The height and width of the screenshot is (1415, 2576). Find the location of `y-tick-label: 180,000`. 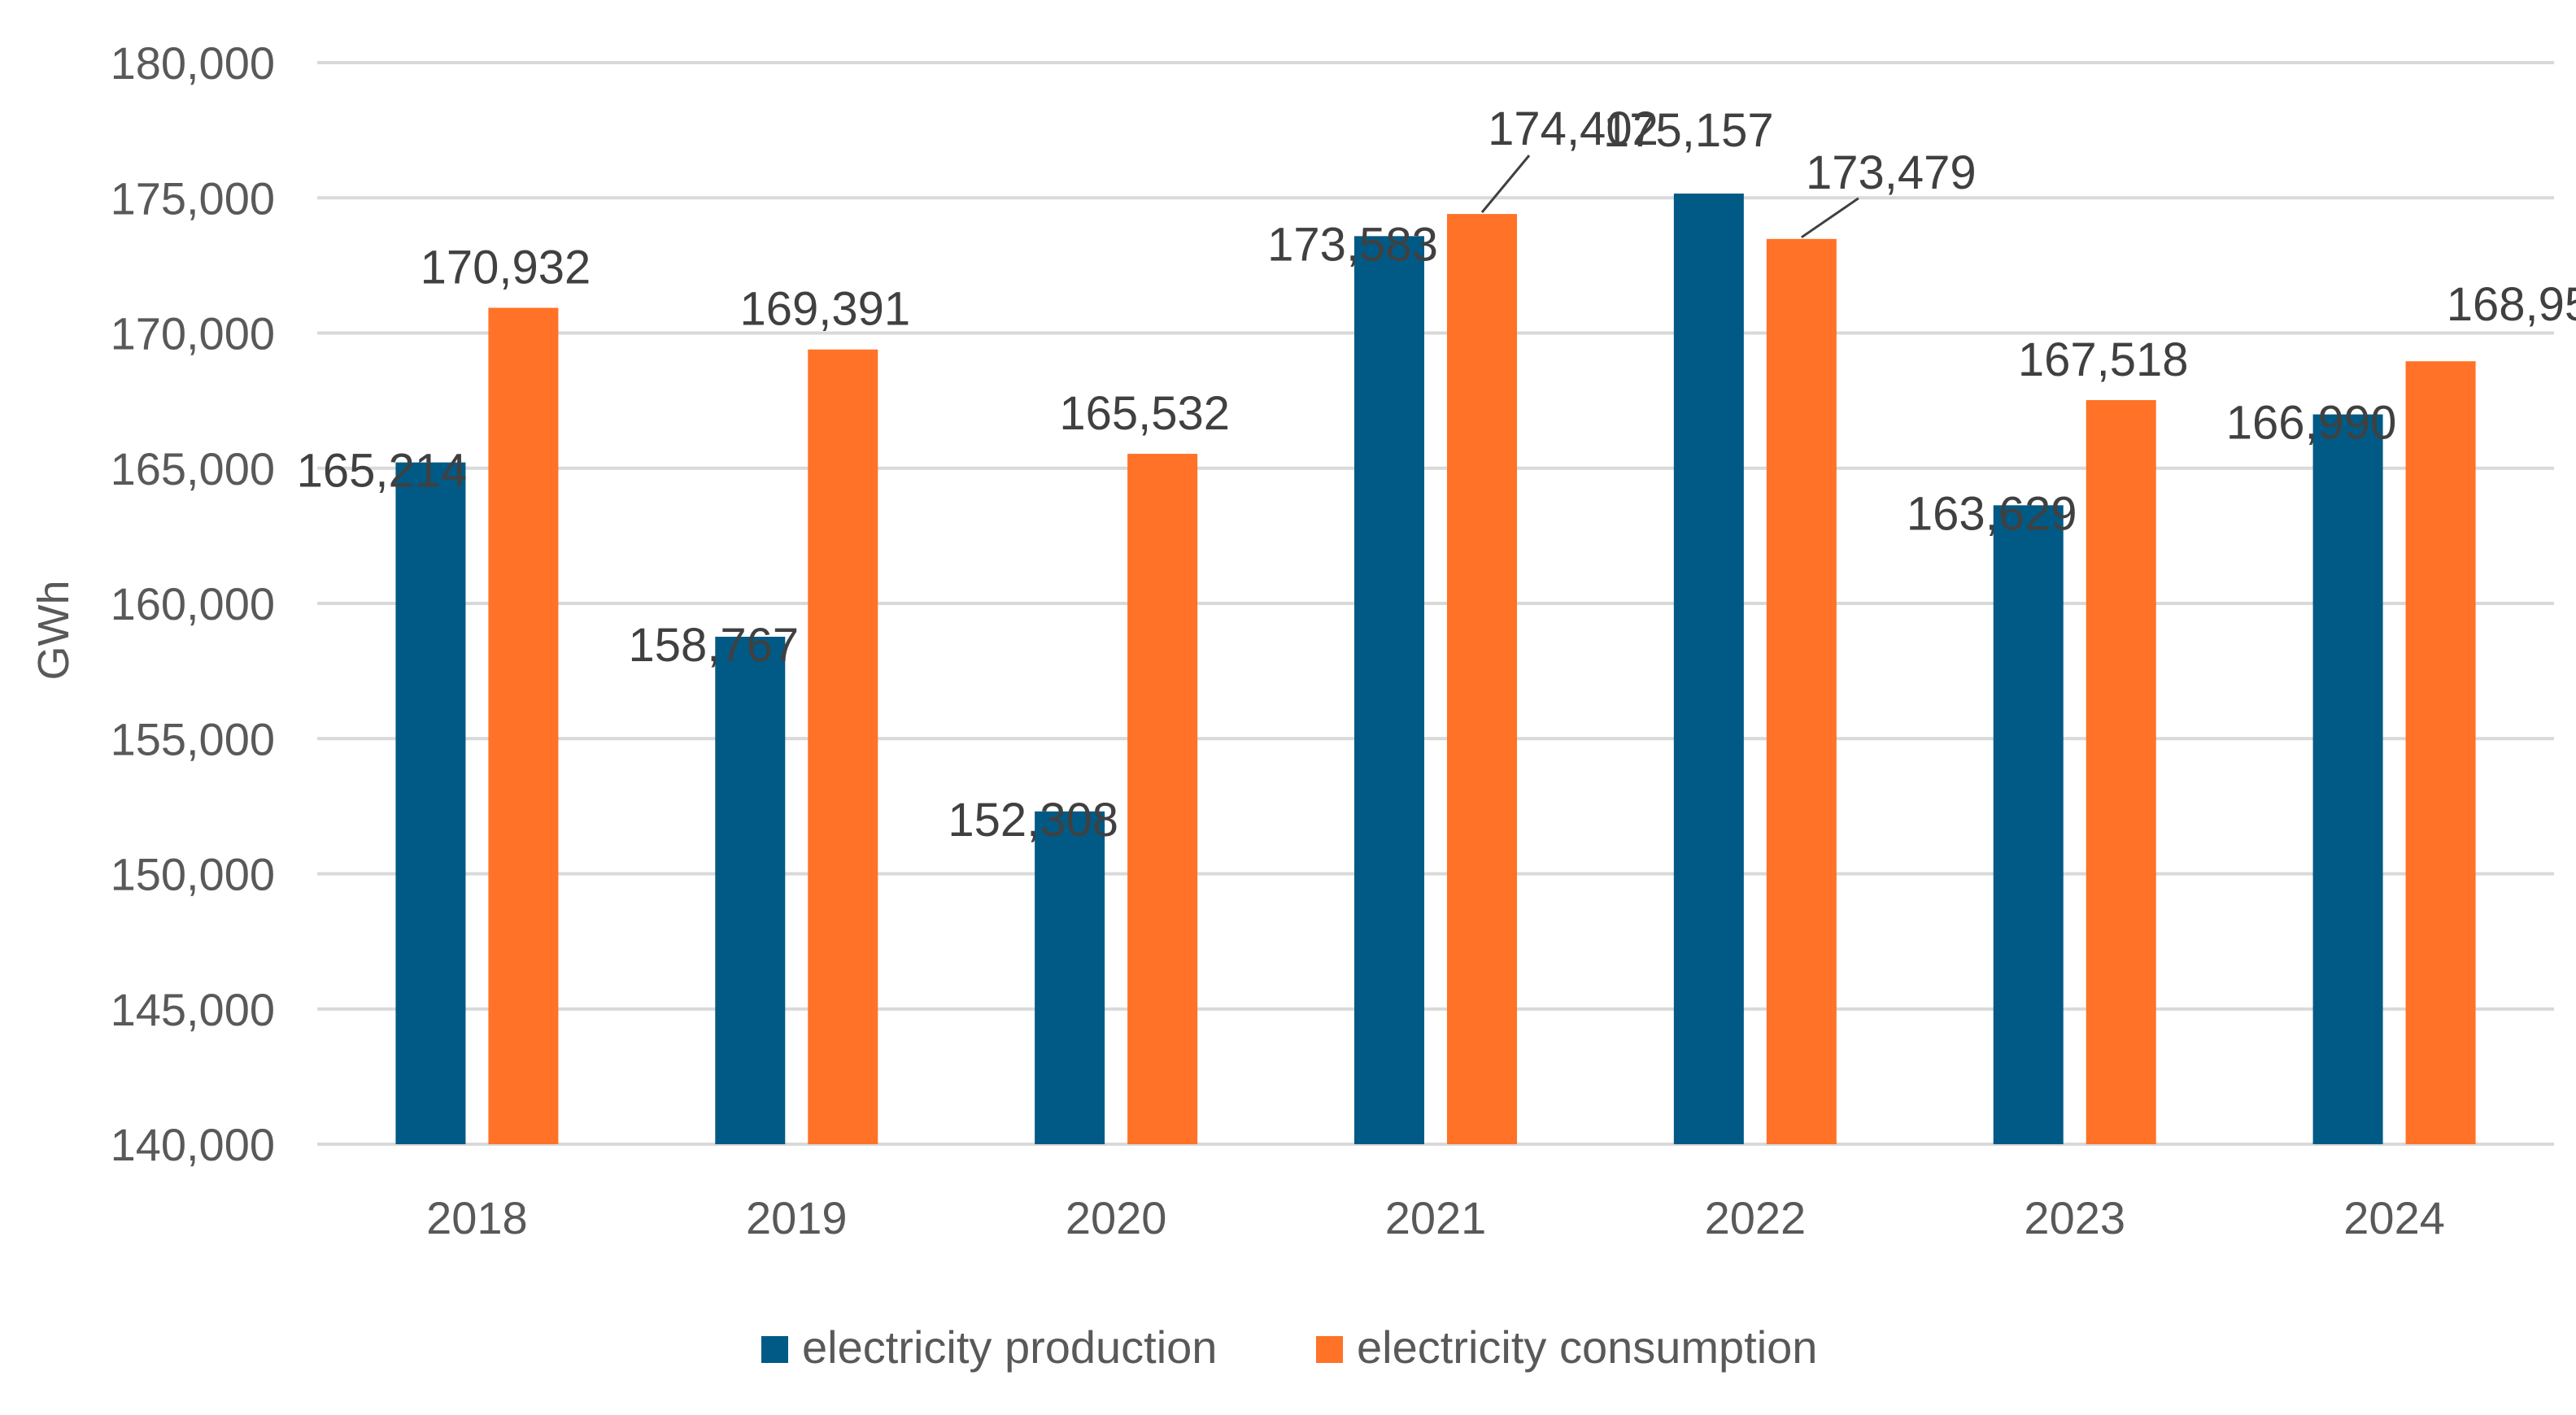

y-tick-label: 180,000 is located at coordinates (193, 63).